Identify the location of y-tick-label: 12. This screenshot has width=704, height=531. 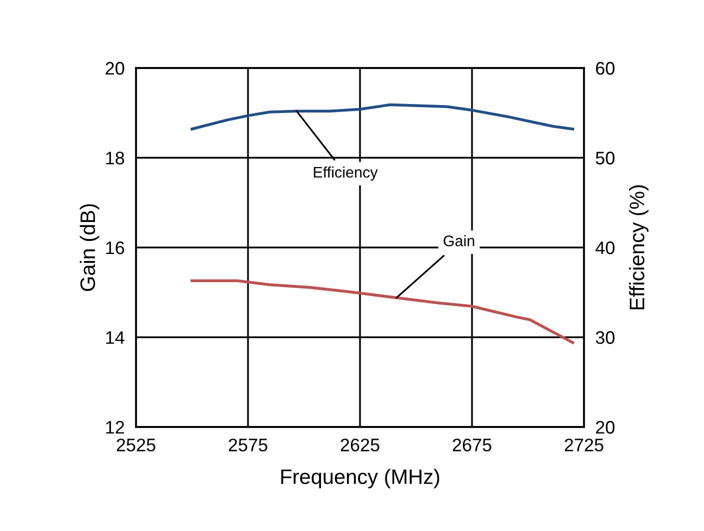
(115, 427).